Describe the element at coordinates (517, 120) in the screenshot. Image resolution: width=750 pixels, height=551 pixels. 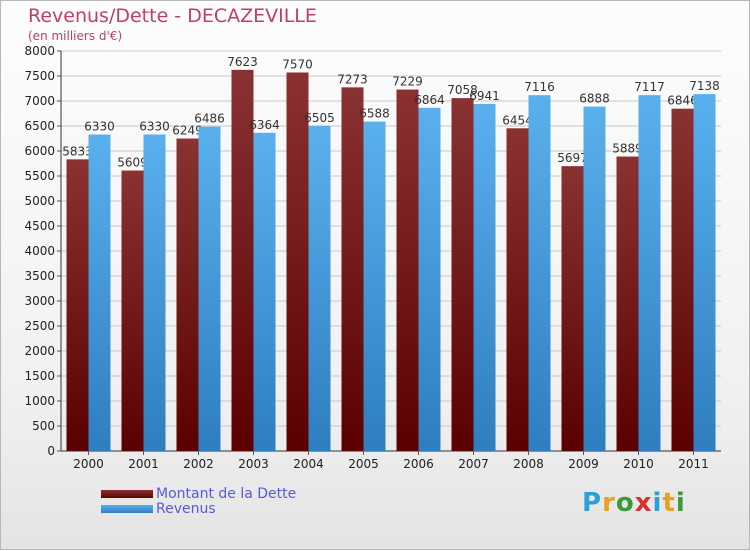
I see `data-label-debt: 6454` at that location.